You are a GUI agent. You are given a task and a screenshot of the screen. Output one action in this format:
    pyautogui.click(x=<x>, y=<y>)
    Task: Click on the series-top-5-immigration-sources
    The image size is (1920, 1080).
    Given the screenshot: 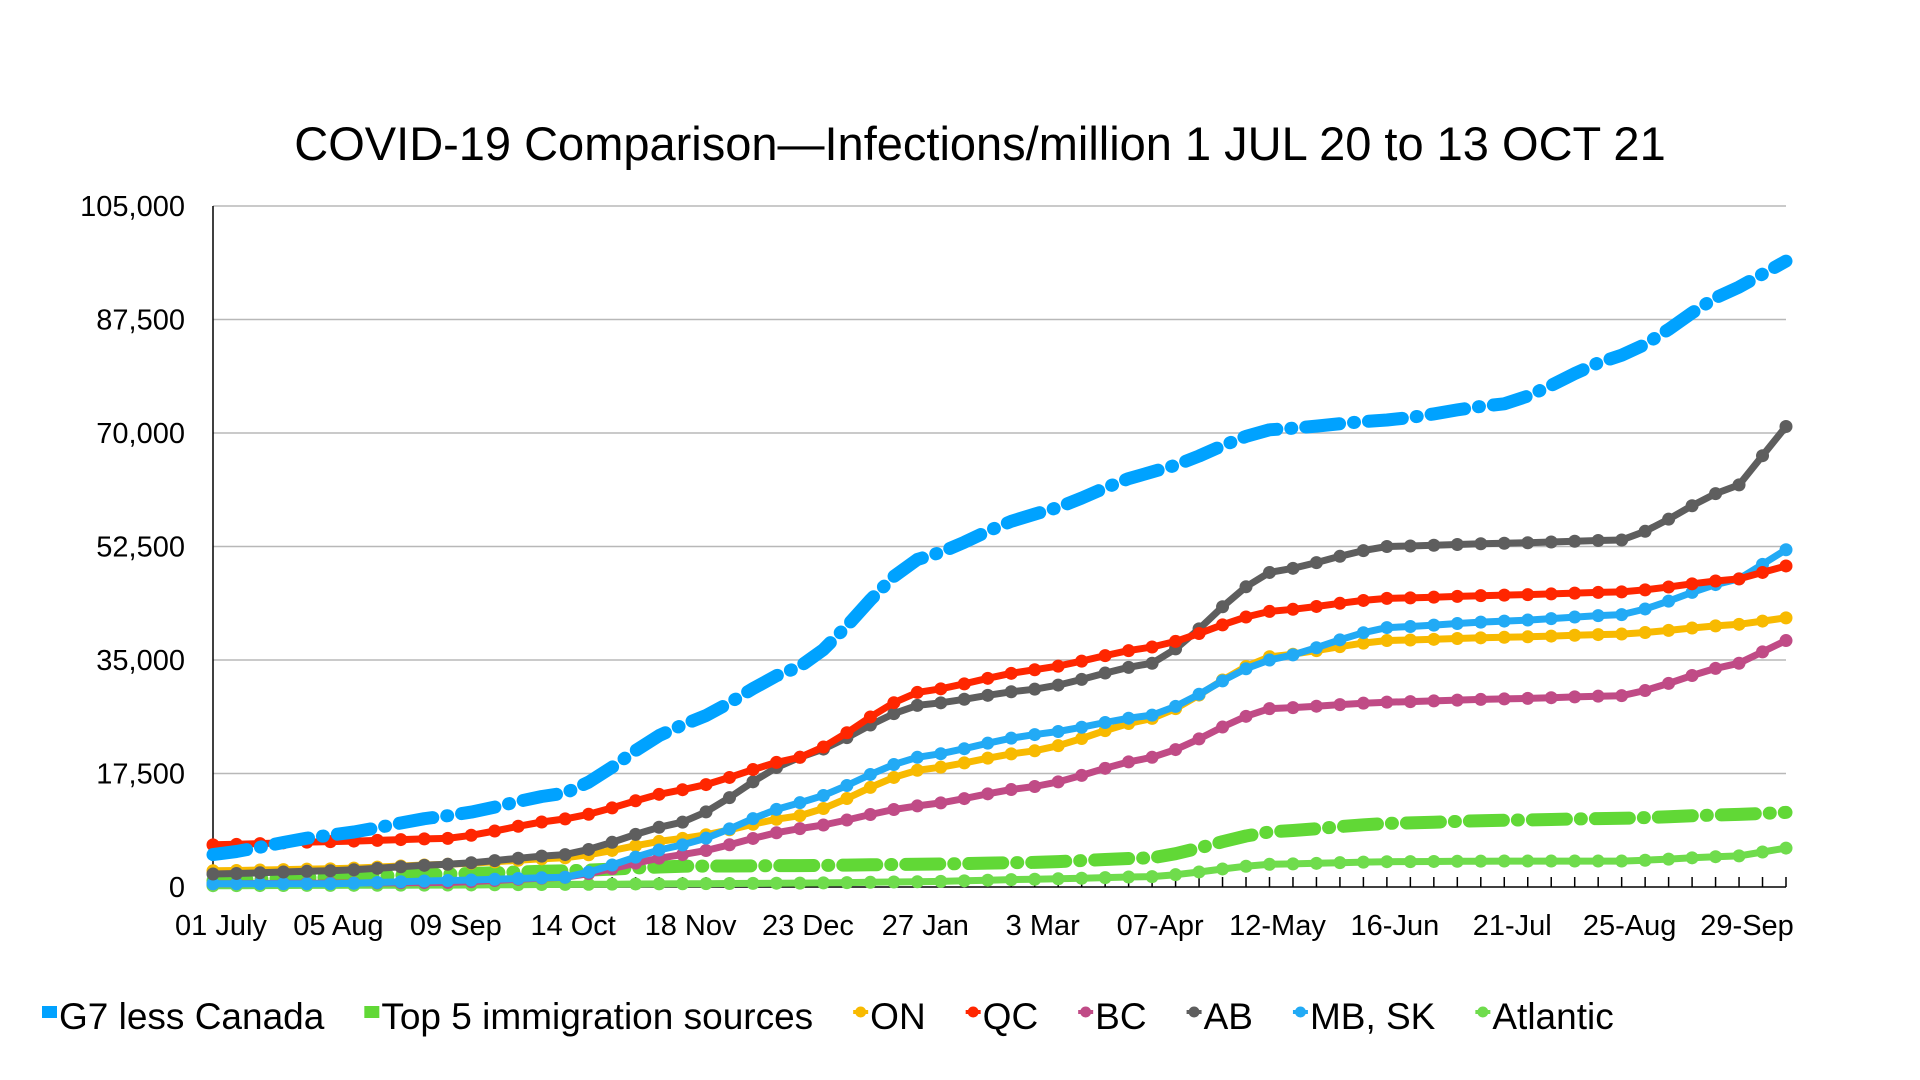 What is the action you would take?
    pyautogui.click(x=999, y=846)
    